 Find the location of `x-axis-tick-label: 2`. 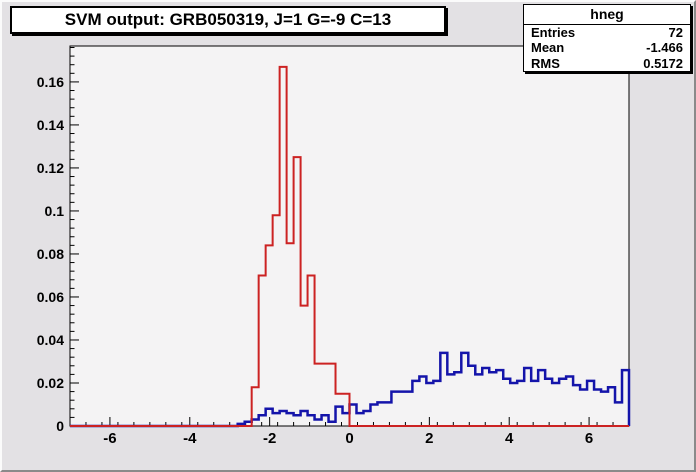

x-axis-tick-label: 2 is located at coordinates (429, 438).